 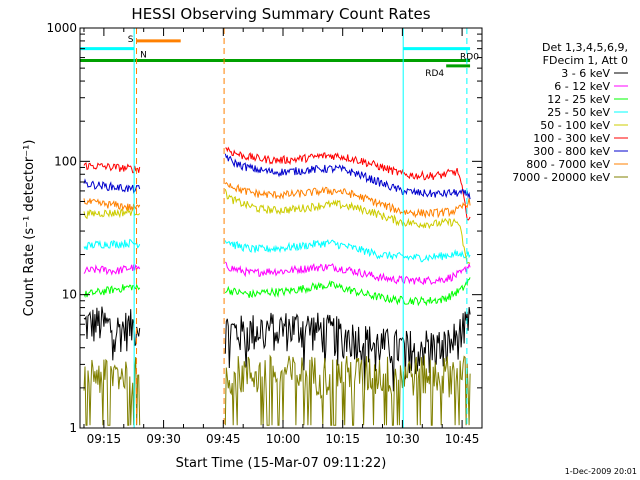 What do you see at coordinates (469, 58) in the screenshot?
I see `status-bar-label-3: RD0` at bounding box center [469, 58].